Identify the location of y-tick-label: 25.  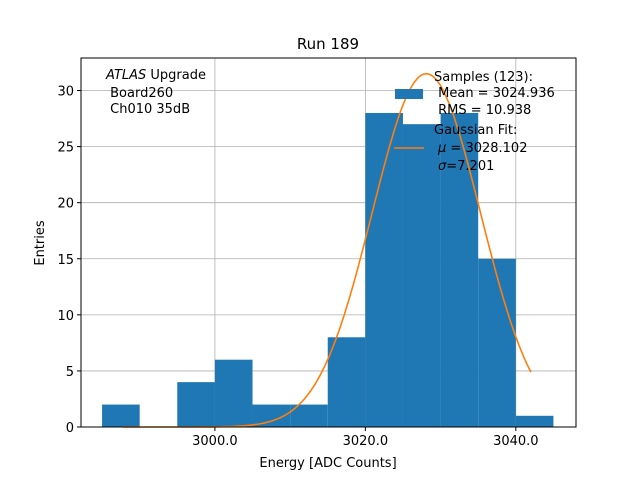
(65, 148).